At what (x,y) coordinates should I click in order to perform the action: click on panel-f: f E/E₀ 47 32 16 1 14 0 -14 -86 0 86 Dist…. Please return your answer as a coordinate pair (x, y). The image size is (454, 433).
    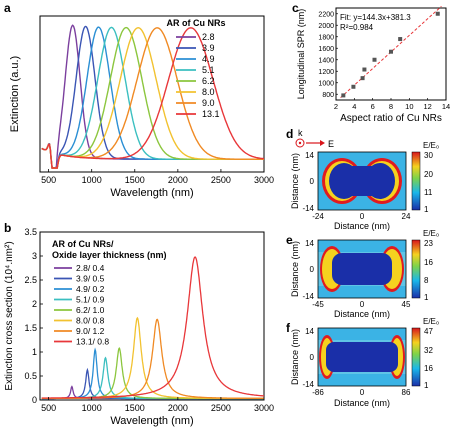
    Looking at the image, I should click on (362, 362).